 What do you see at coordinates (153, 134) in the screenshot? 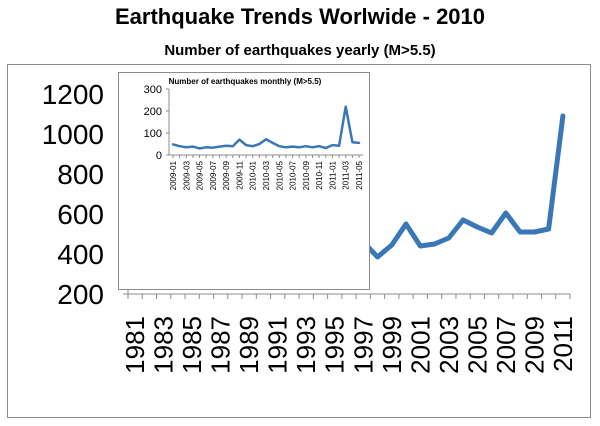
I see `inset-y-tick-label: 100` at bounding box center [153, 134].